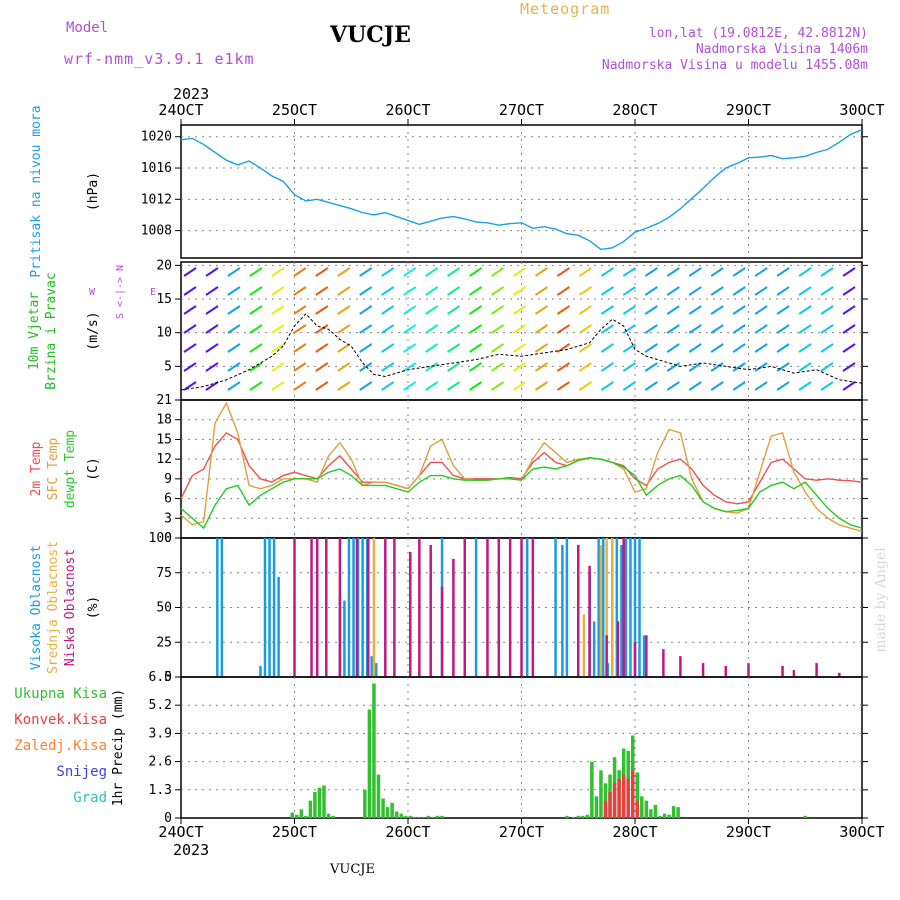 This screenshot has height=900, width=900. I want to click on wind-ytick-label: 10, so click(164, 333).